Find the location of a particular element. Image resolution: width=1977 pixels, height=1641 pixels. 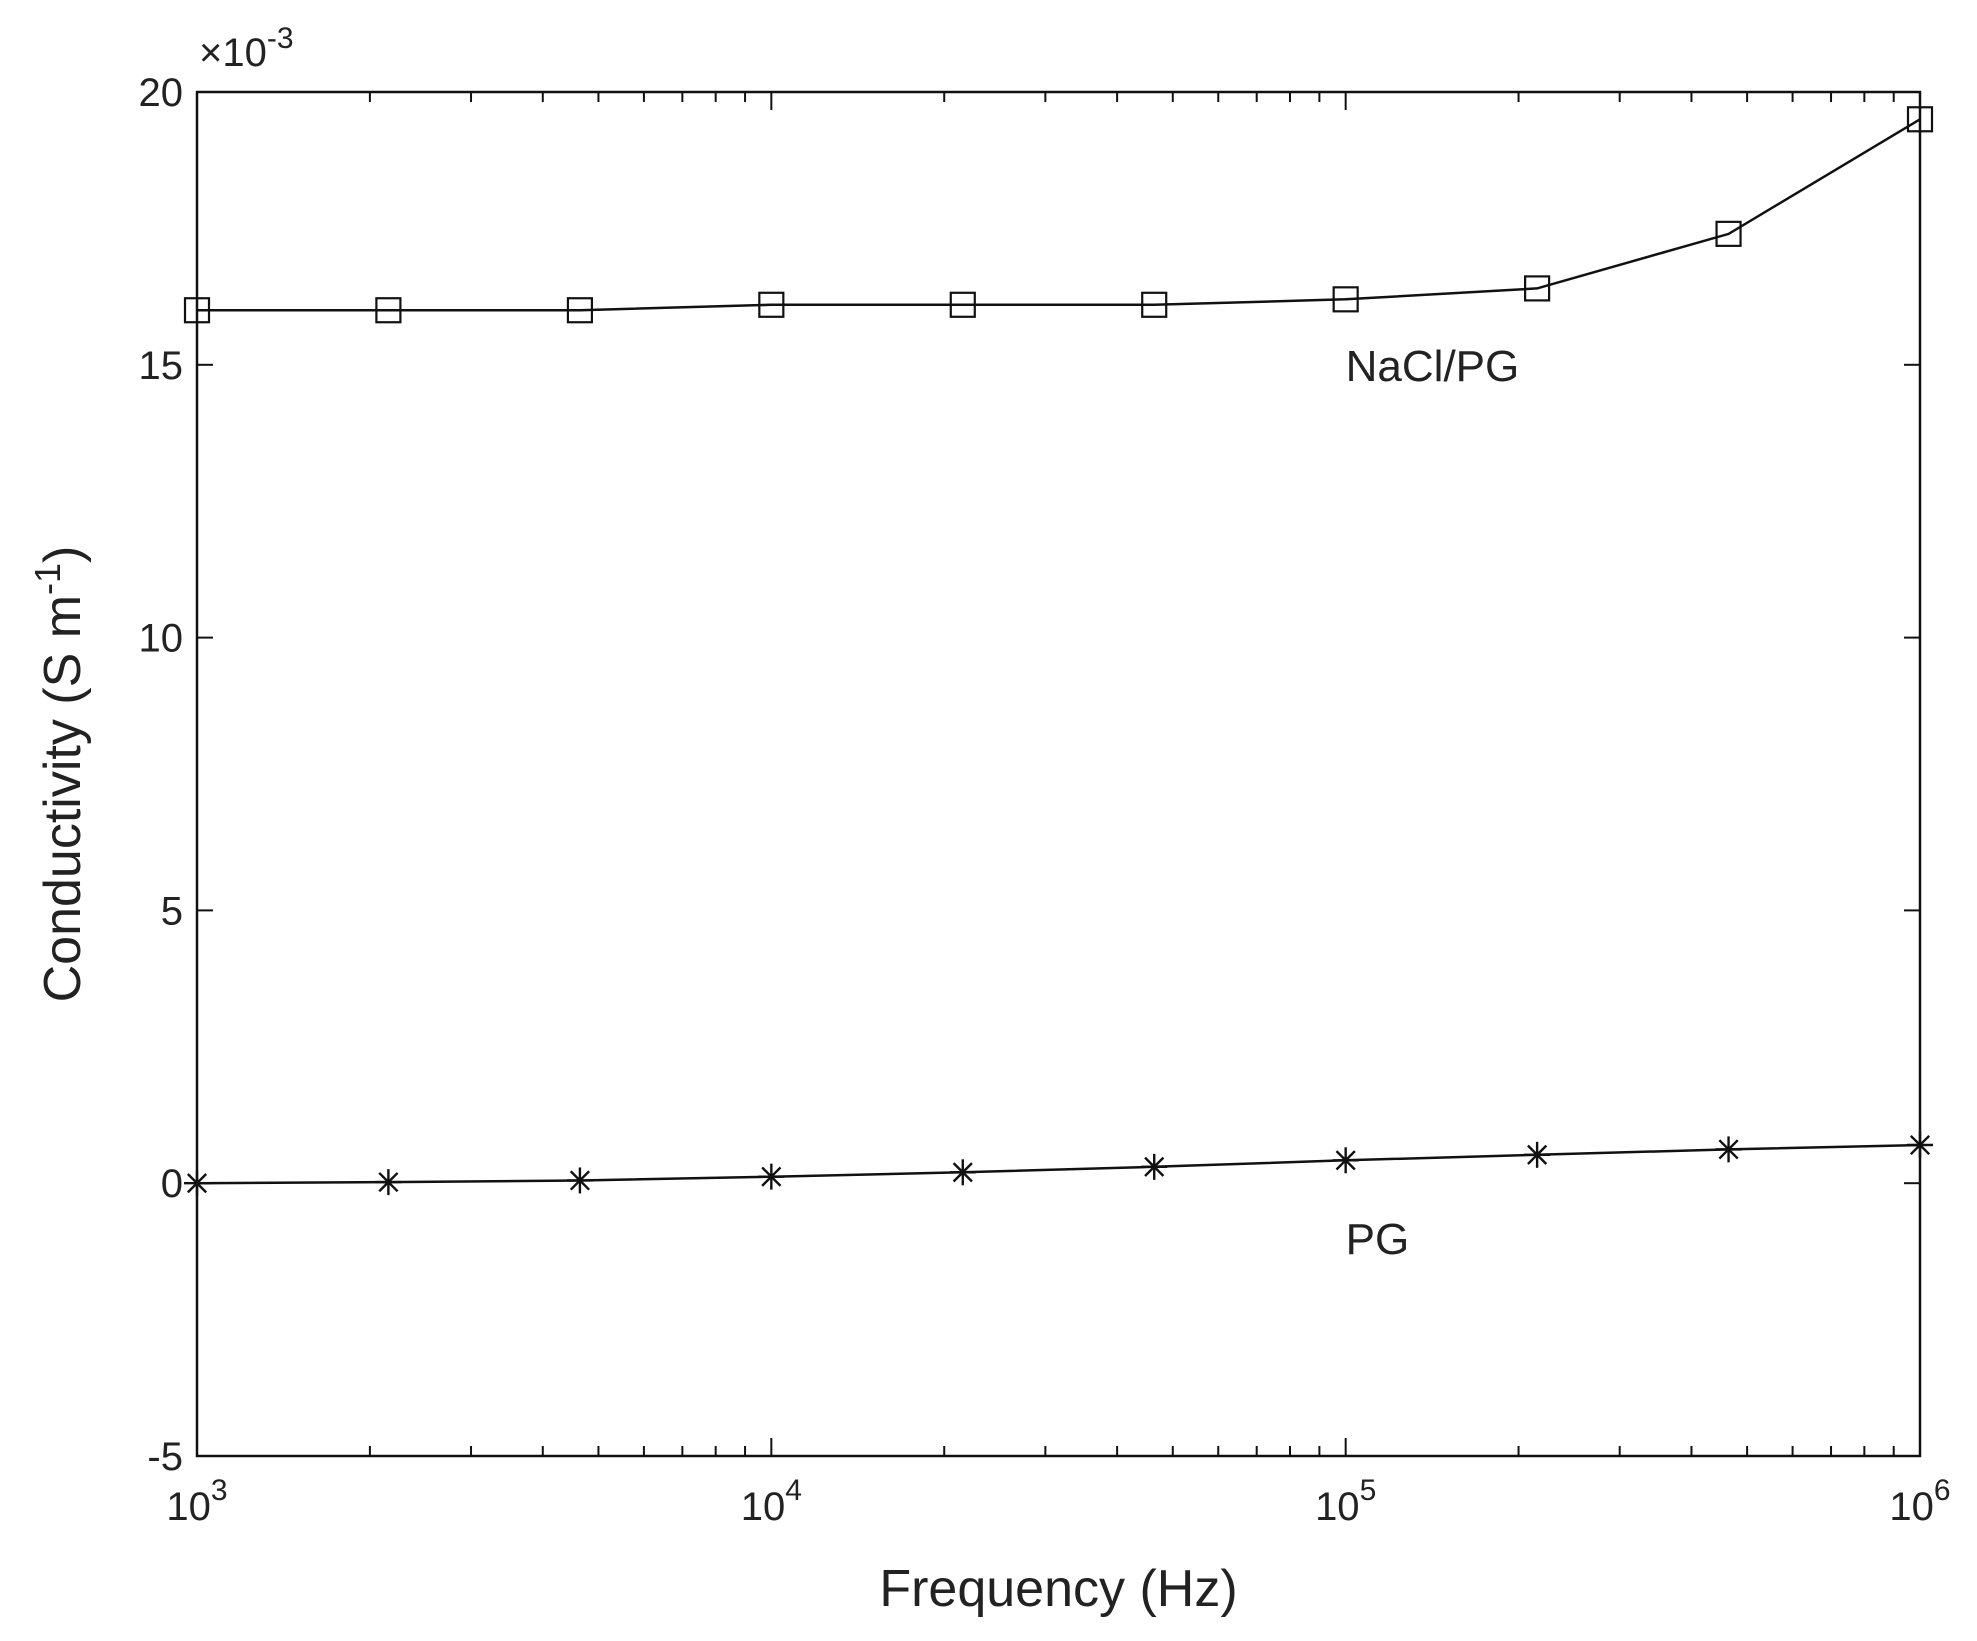

y-tick-label: 0 is located at coordinates (172, 1184).